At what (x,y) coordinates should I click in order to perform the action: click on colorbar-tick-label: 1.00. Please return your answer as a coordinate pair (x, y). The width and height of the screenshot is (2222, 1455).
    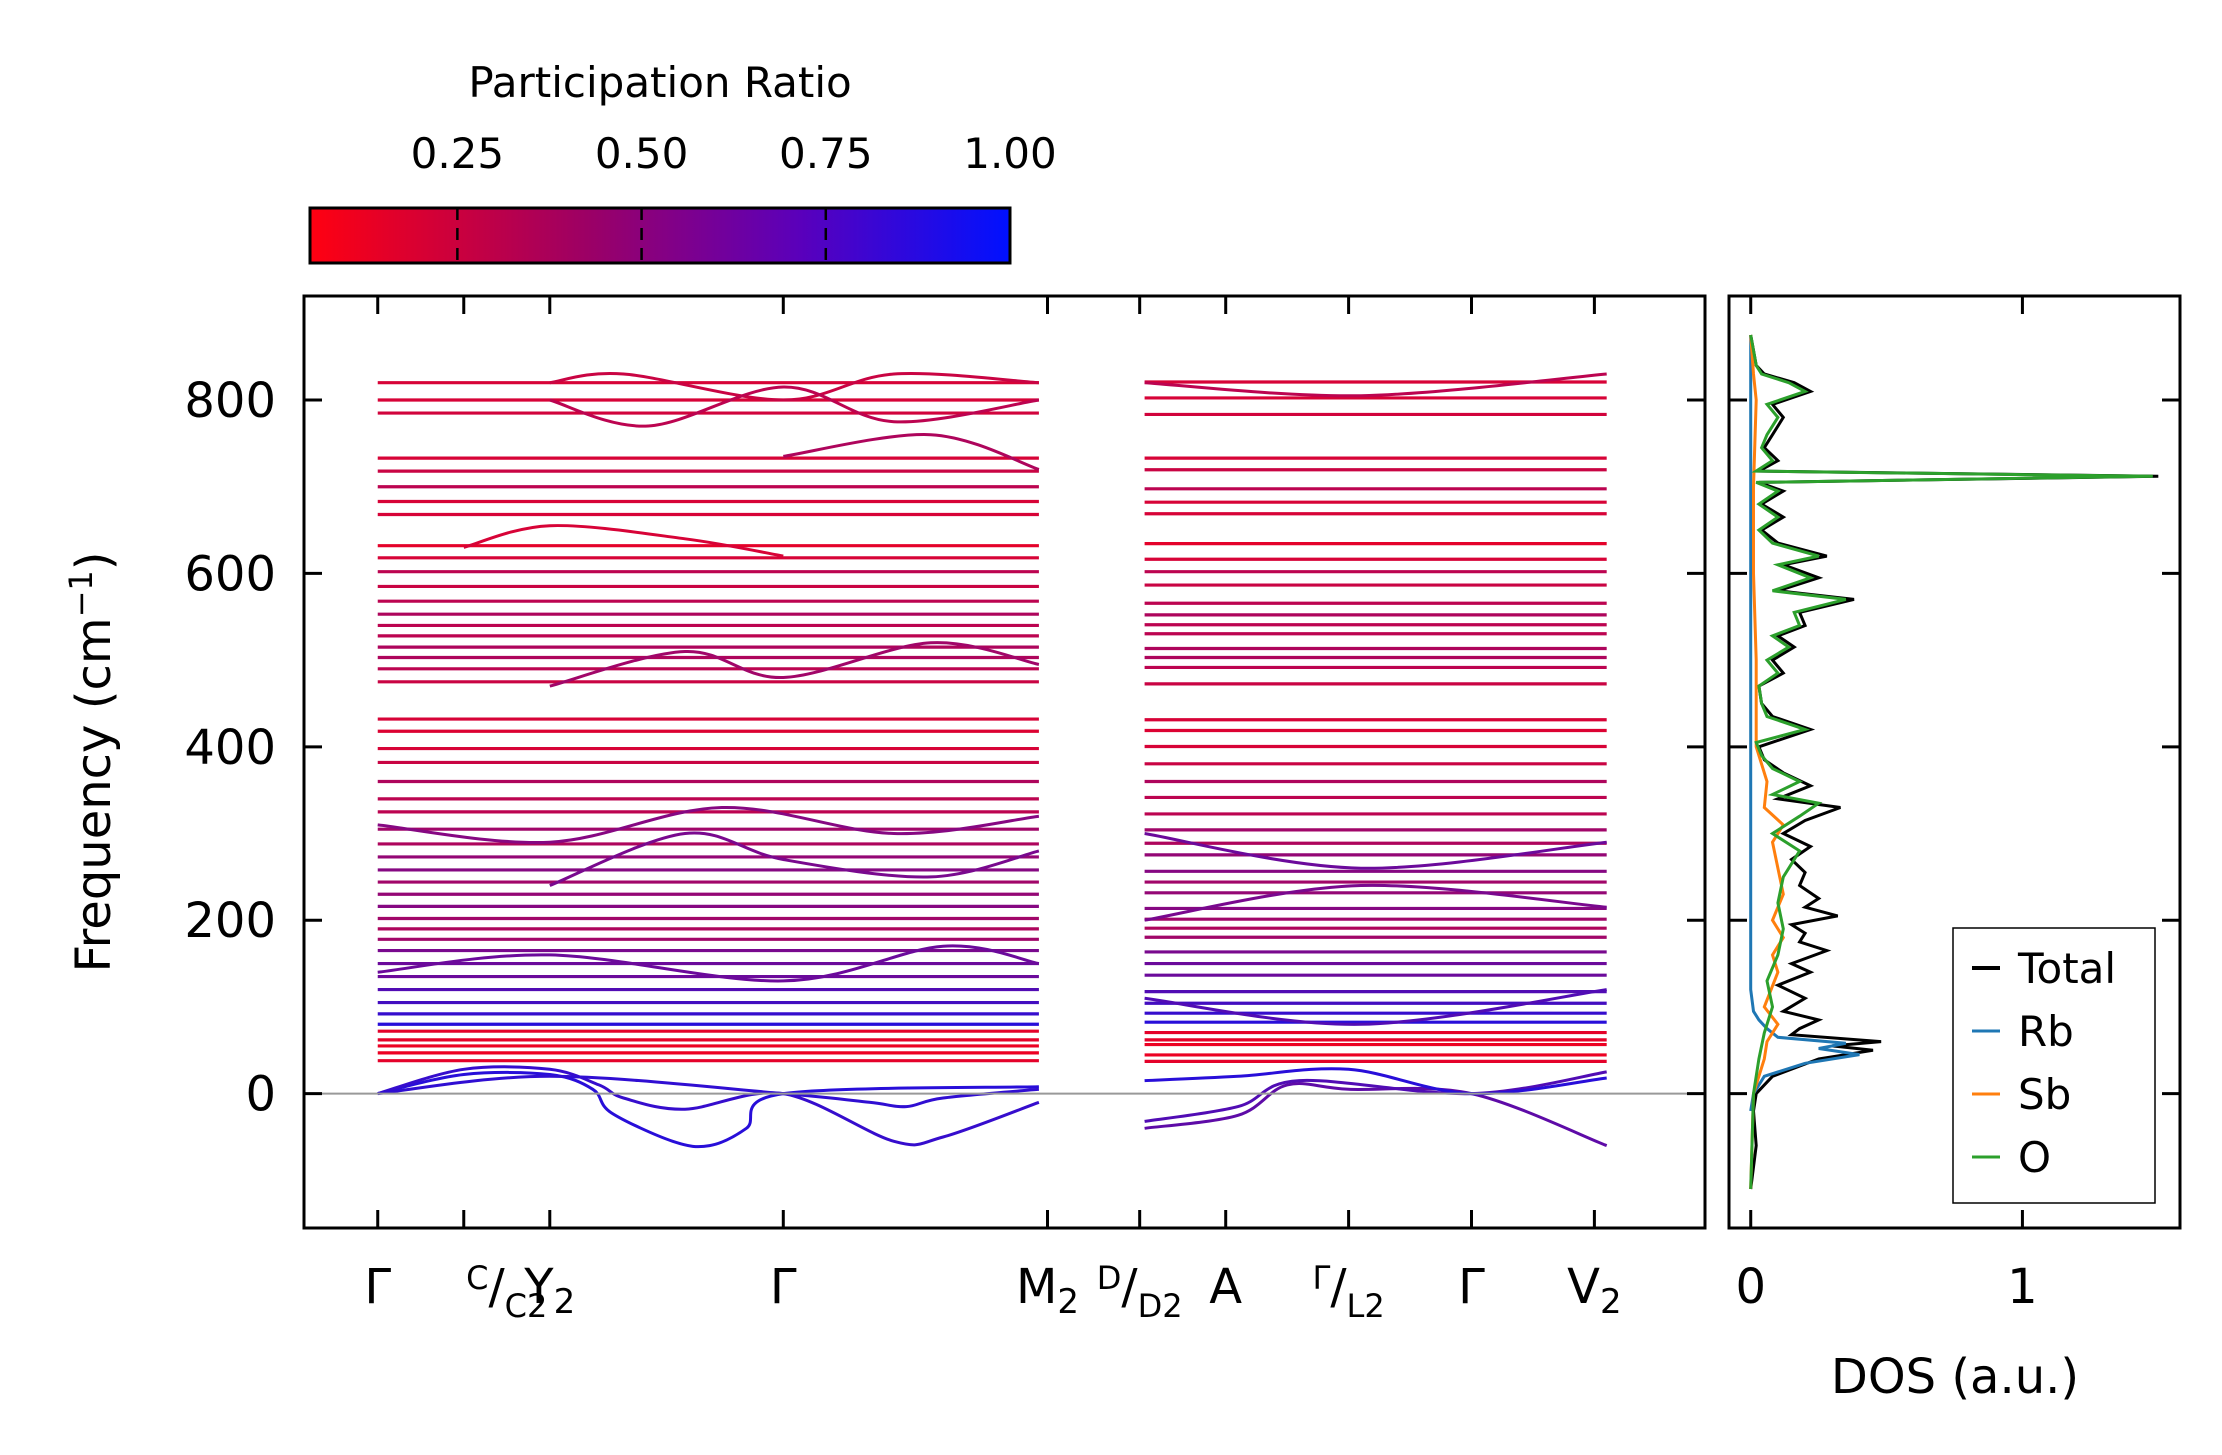
    Looking at the image, I should click on (1010, 153).